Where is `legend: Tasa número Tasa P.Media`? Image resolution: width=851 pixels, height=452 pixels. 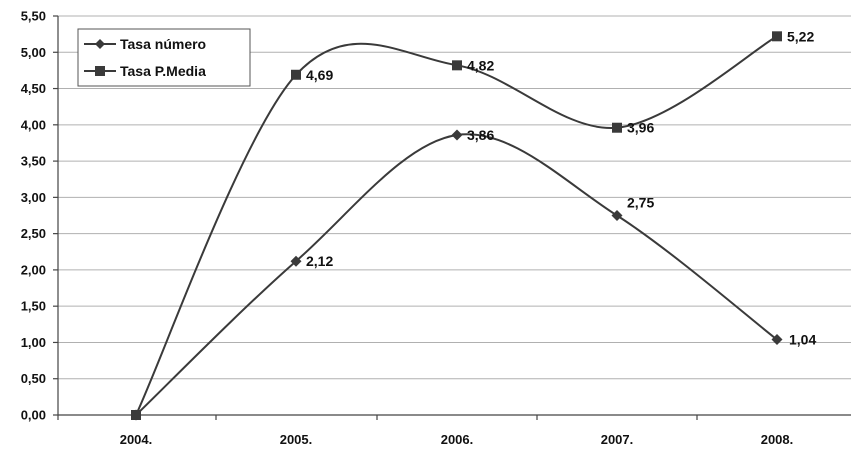 legend: Tasa número Tasa P.Media is located at coordinates (164, 57).